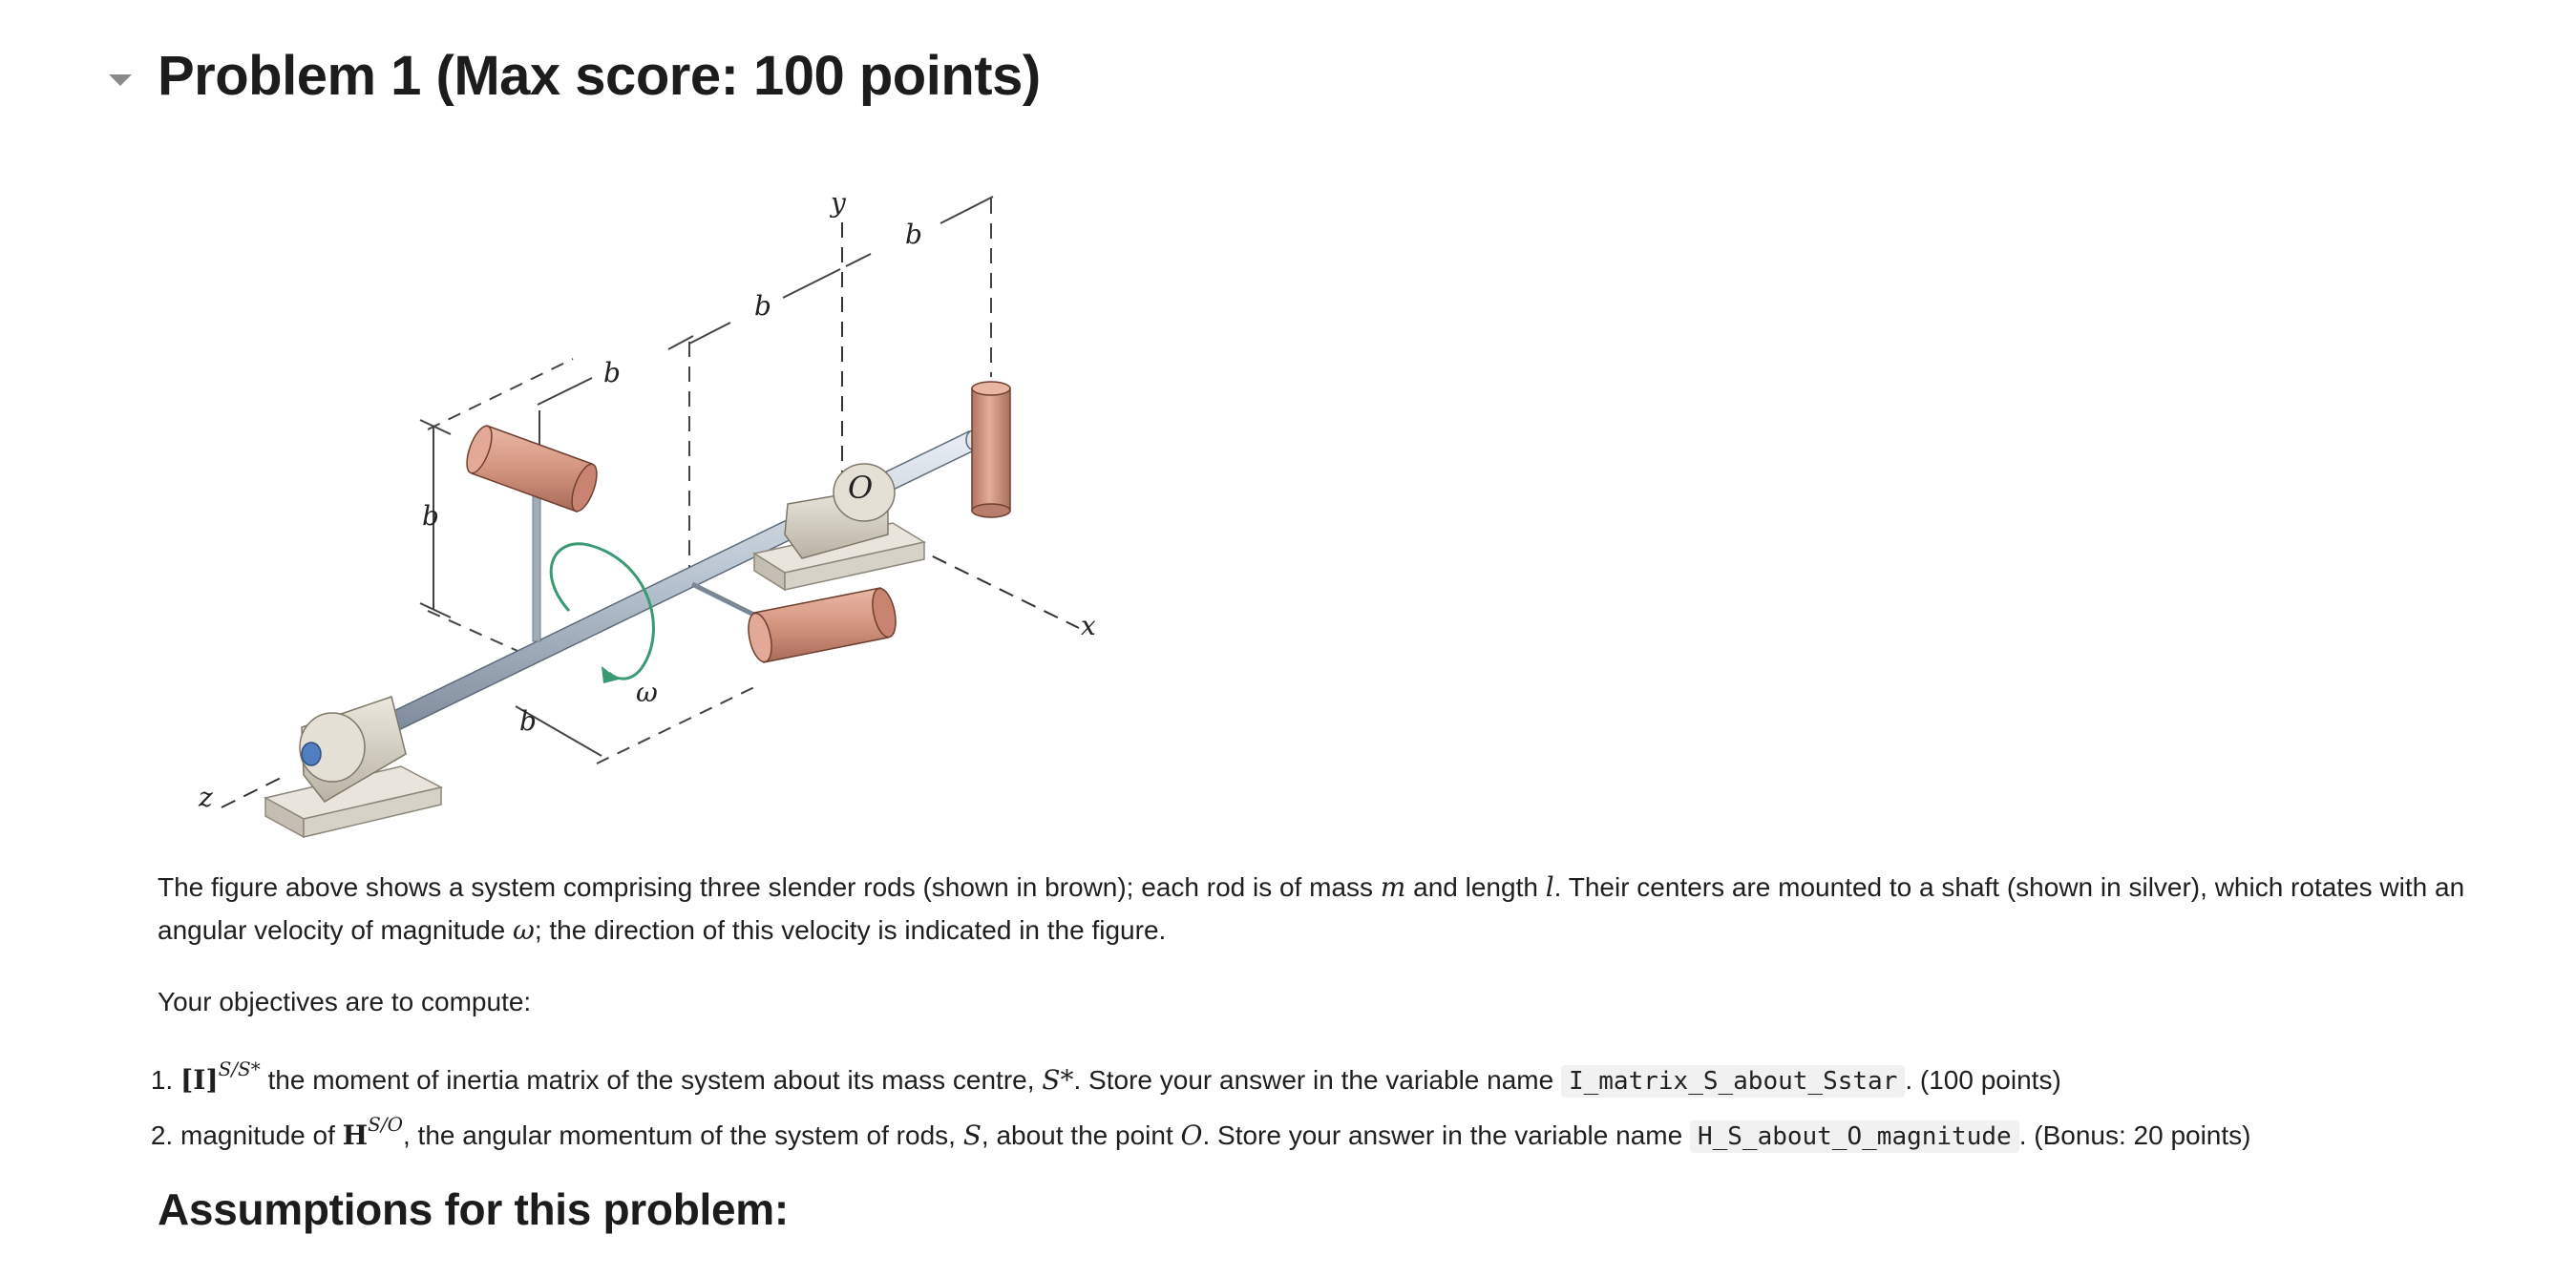 This screenshot has width=2576, height=1277. I want to click on point-O-symbol: O, so click(1191, 1135).